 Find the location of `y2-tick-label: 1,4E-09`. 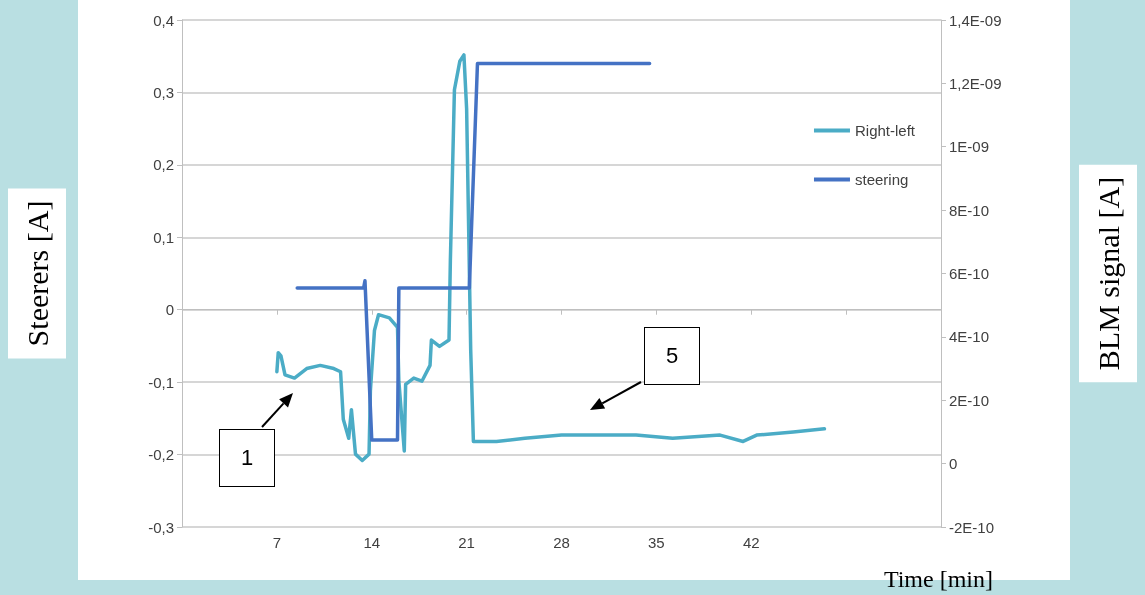

y2-tick-label: 1,4E-09 is located at coordinates (975, 20).